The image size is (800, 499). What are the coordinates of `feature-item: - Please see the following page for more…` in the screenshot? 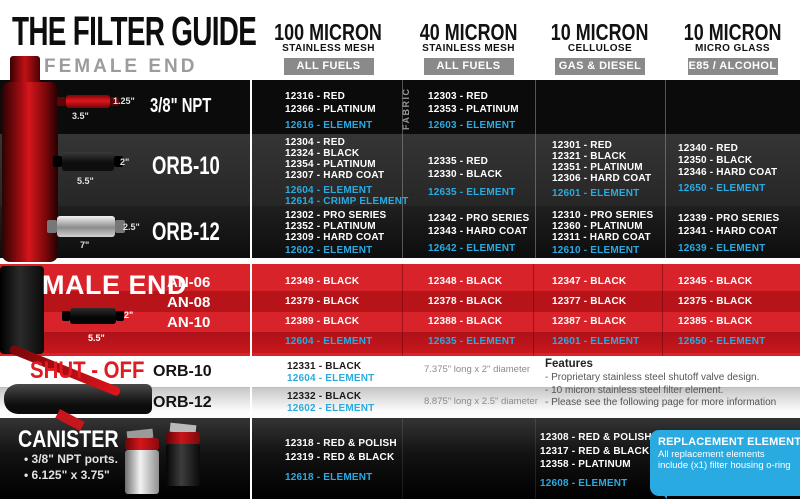 It's located at (661, 402).